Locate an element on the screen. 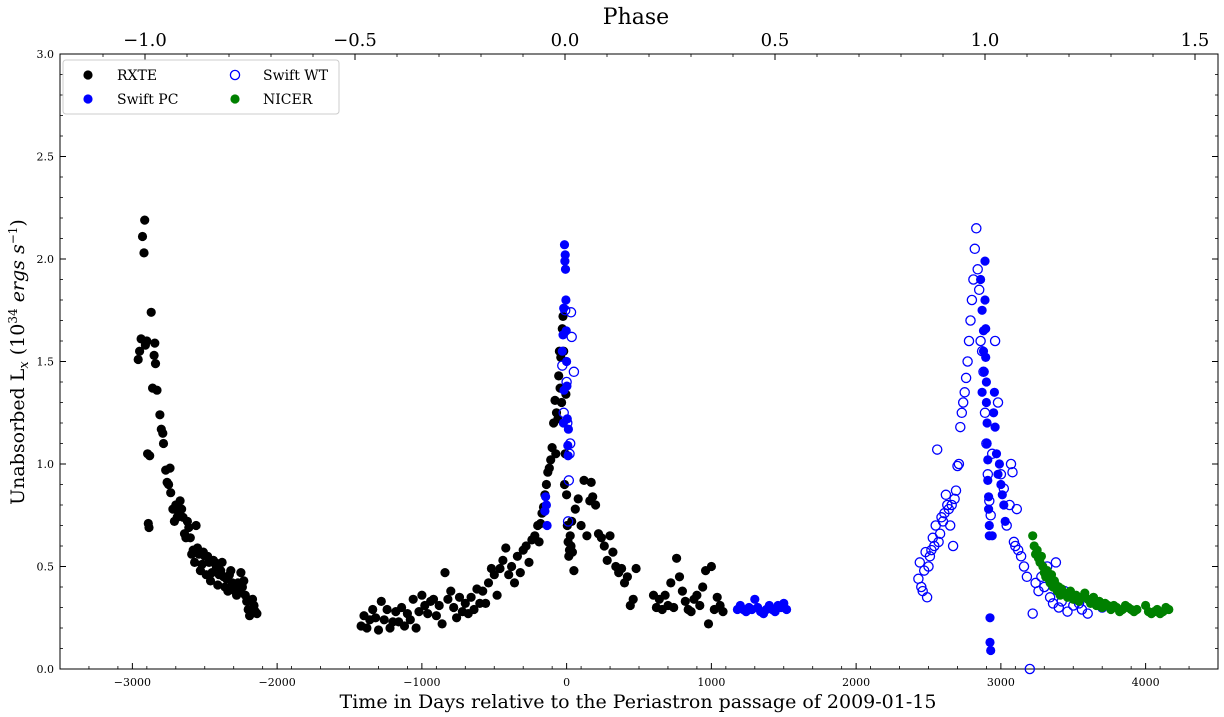  legend-marker-rxte is located at coordinates (88, 75).